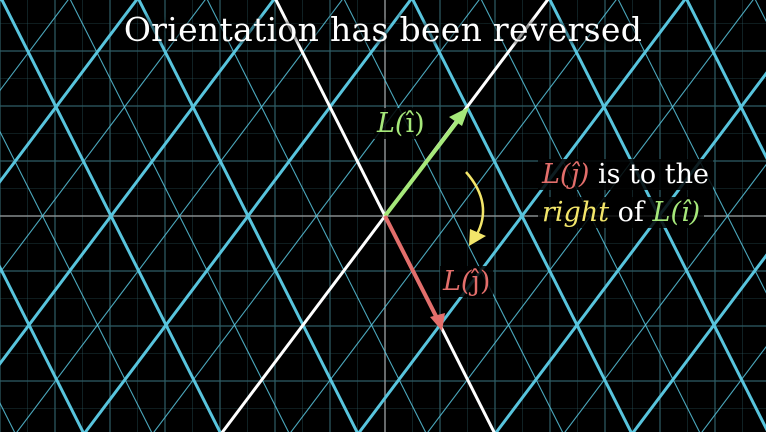 This screenshot has height=432, width=766. I want to click on j-hat-label-suffix: ), so click(485, 281).